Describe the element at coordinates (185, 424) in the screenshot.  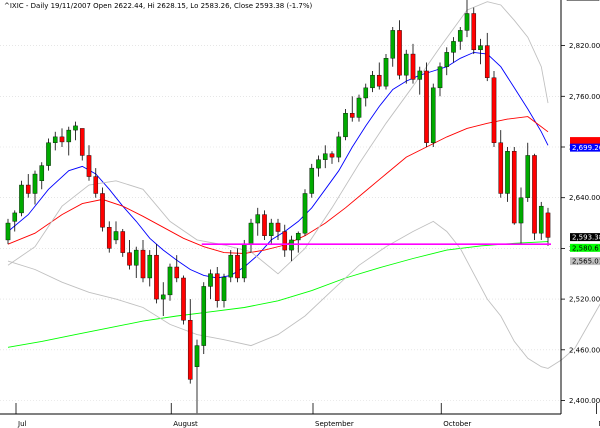
I see `x-tick-label: August` at that location.